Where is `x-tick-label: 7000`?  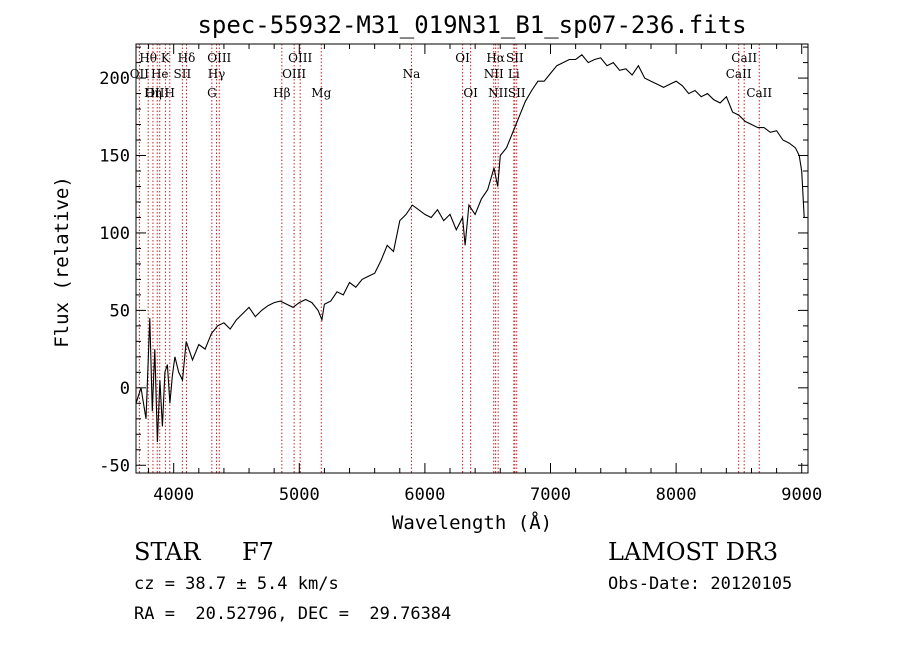
x-tick-label: 7000 is located at coordinates (550, 495).